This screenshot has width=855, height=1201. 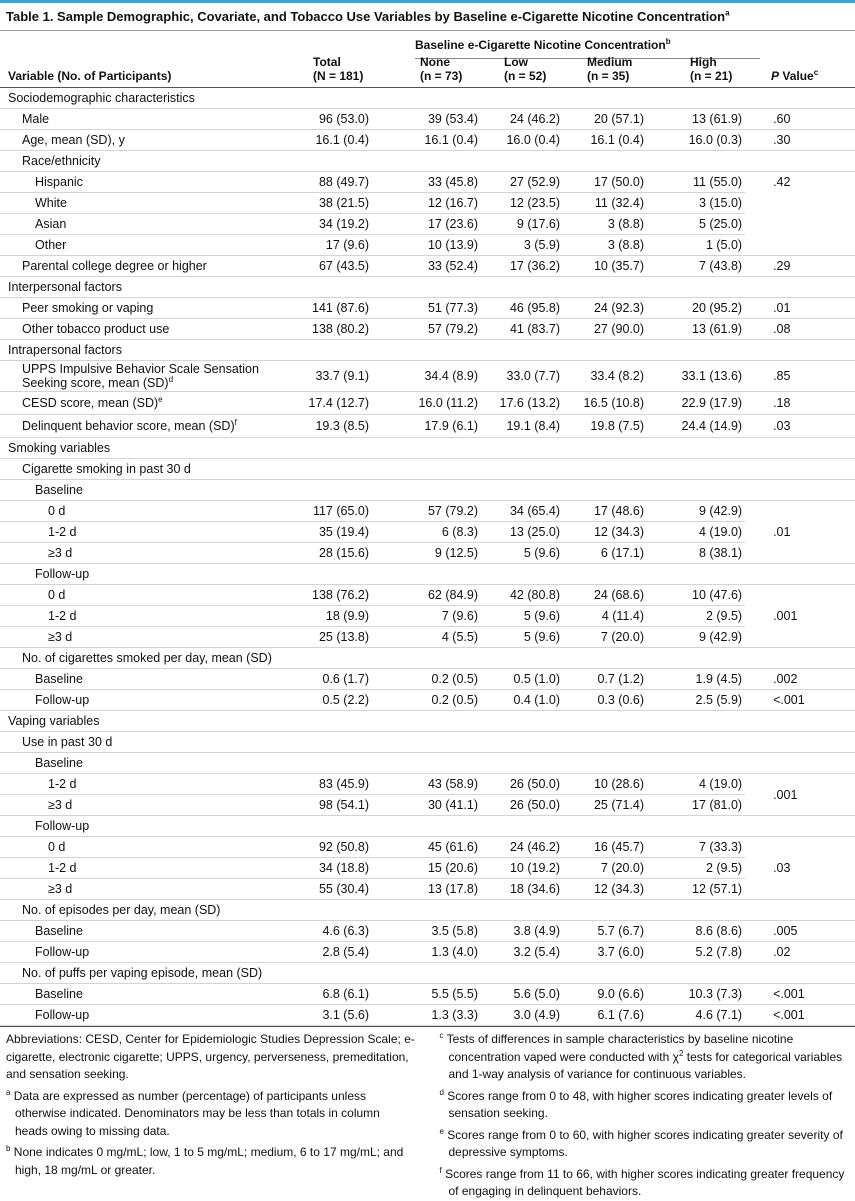 What do you see at coordinates (604, 931) in the screenshot?
I see `cell-value: 5.7 (6.7)` at bounding box center [604, 931].